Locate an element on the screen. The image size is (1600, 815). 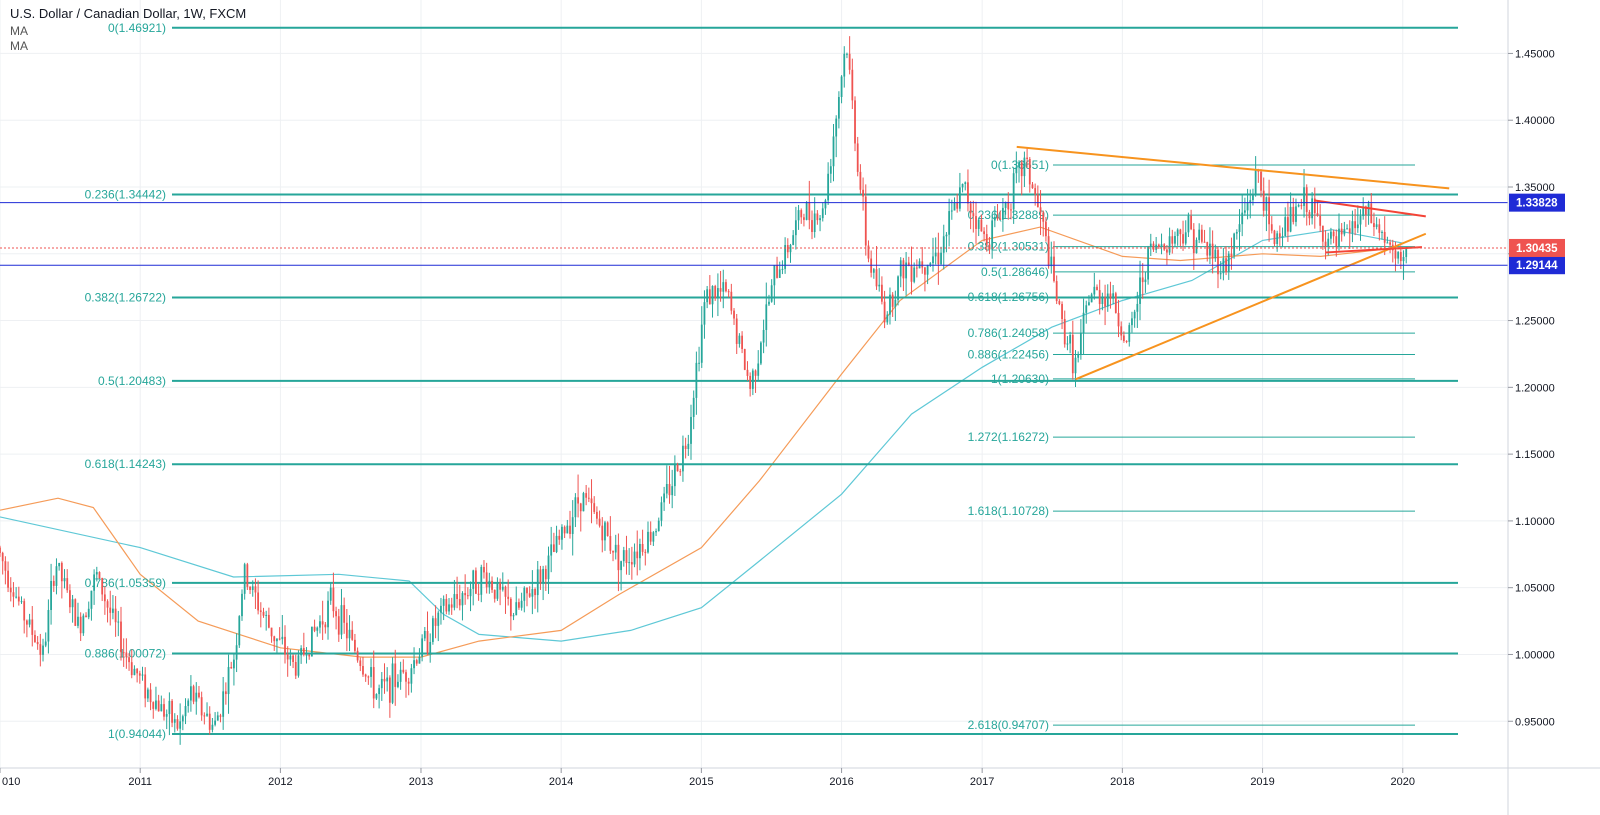
price-tick-label: 1.00000 is located at coordinates (1535, 655).